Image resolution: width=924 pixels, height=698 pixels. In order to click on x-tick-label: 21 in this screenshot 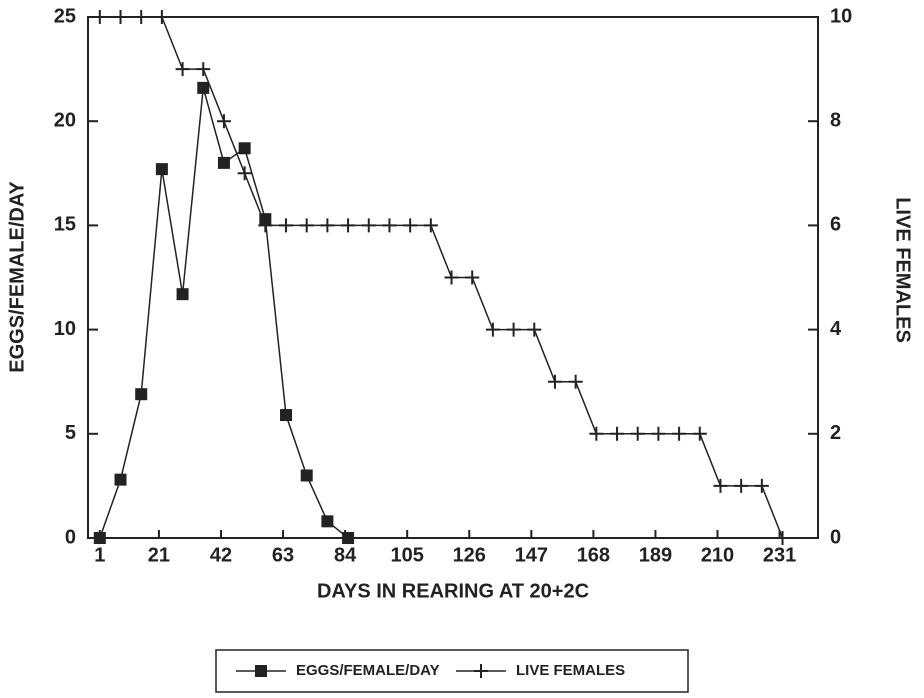, I will do `click(159, 555)`.